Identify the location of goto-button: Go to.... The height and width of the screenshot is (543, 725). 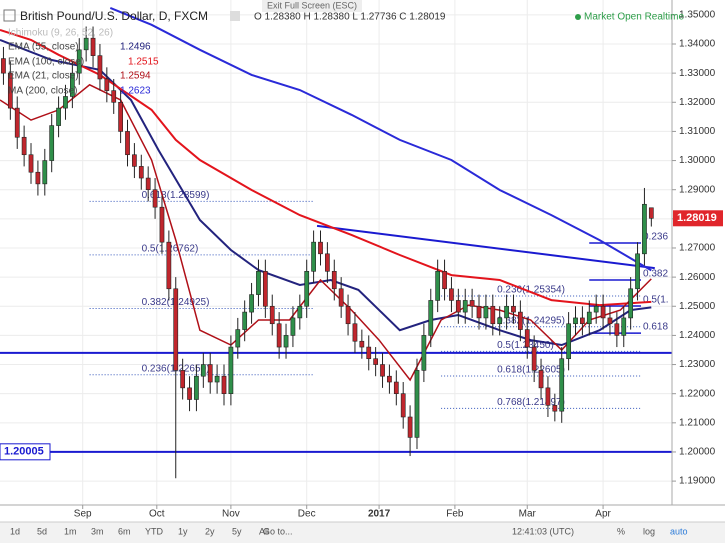
(278, 531).